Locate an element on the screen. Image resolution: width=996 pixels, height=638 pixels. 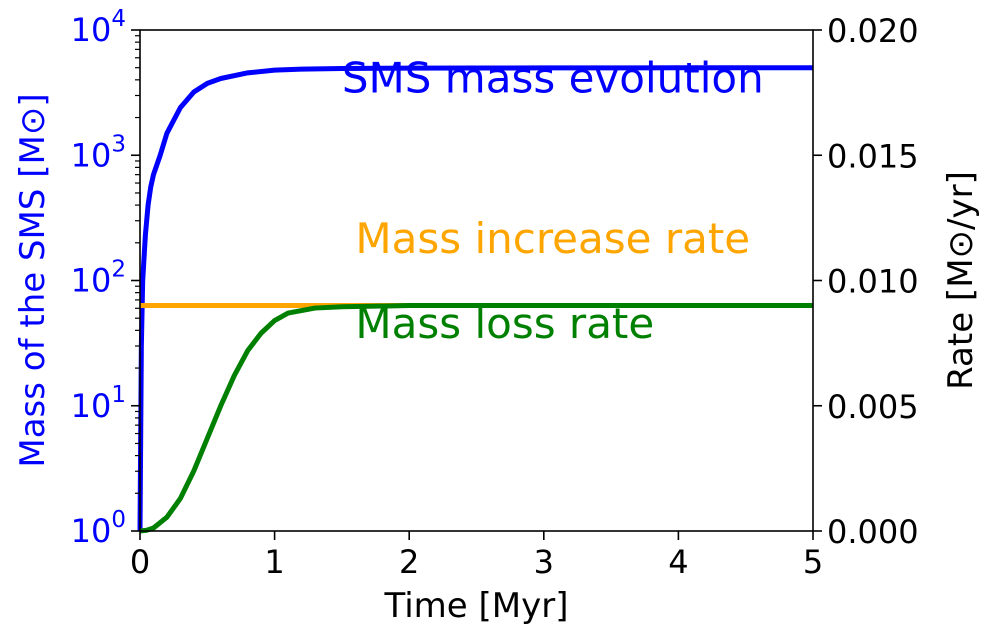
left-tick-label: 10¹ is located at coordinates (98, 403).